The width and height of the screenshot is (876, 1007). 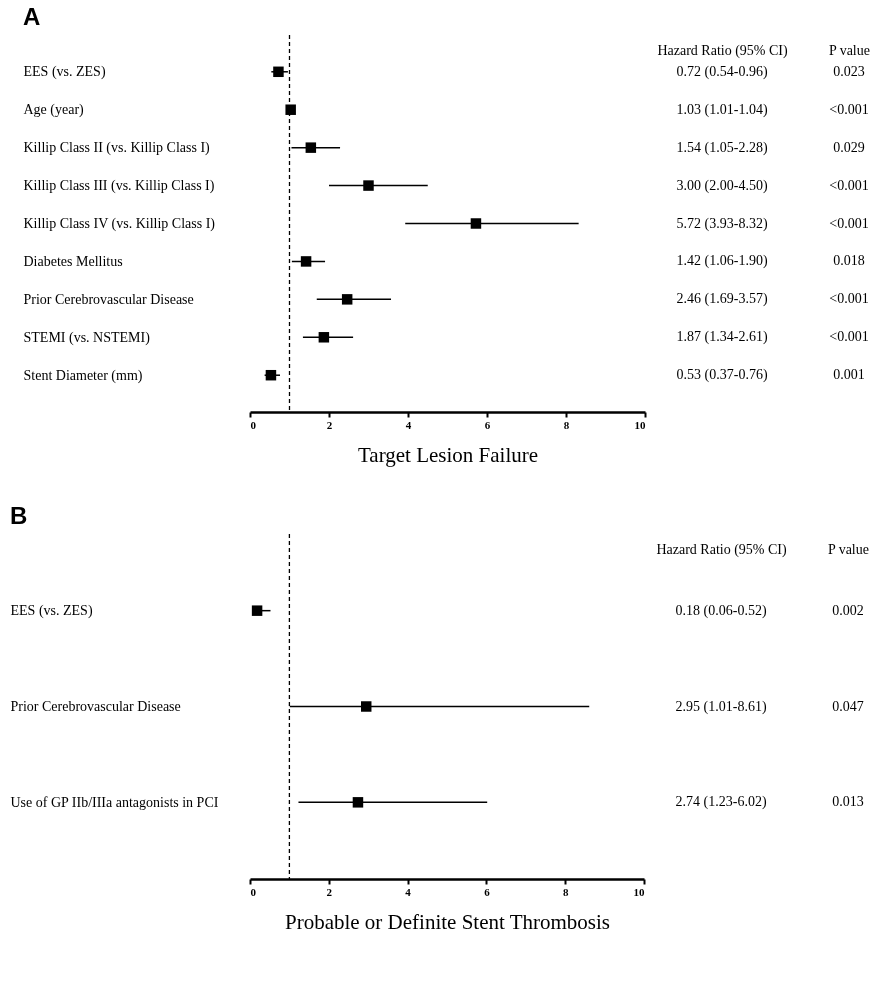 What do you see at coordinates (722, 261) in the screenshot?
I see `data-label: 1.42 (1.06-1.90)` at bounding box center [722, 261].